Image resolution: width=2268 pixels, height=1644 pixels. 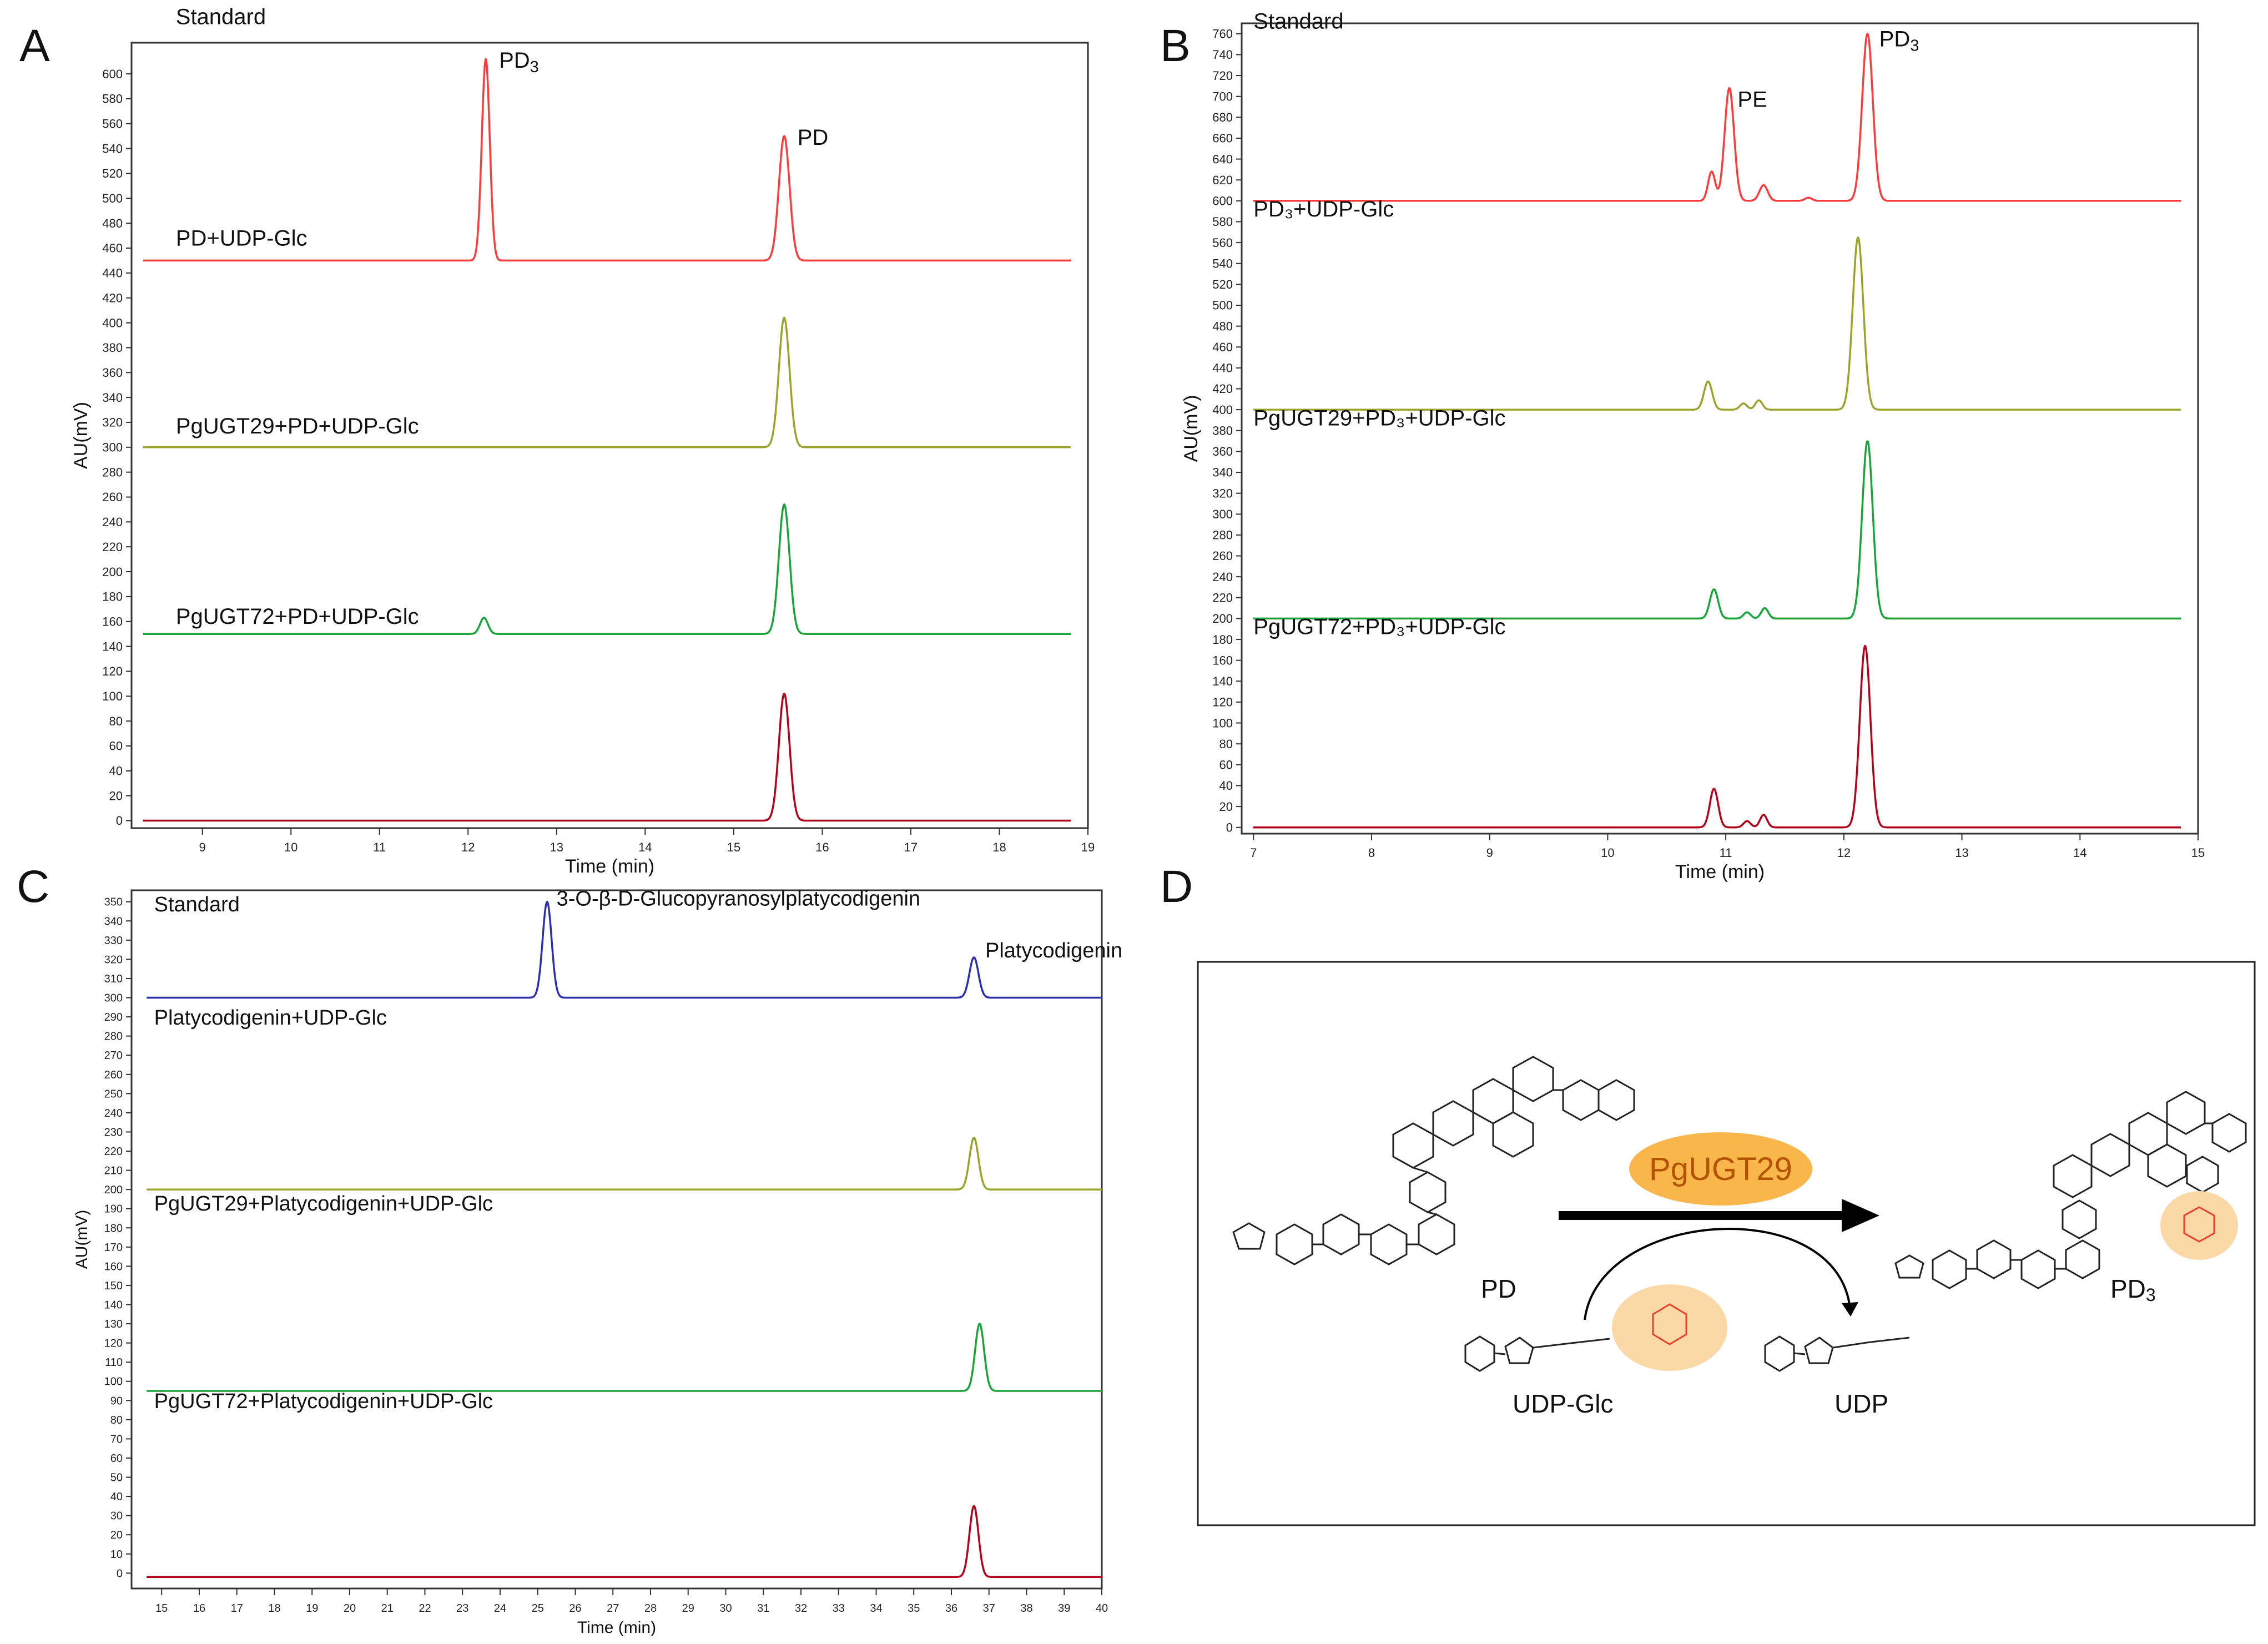 I want to click on panel-a-xtick-label: 12, so click(x=468, y=847).